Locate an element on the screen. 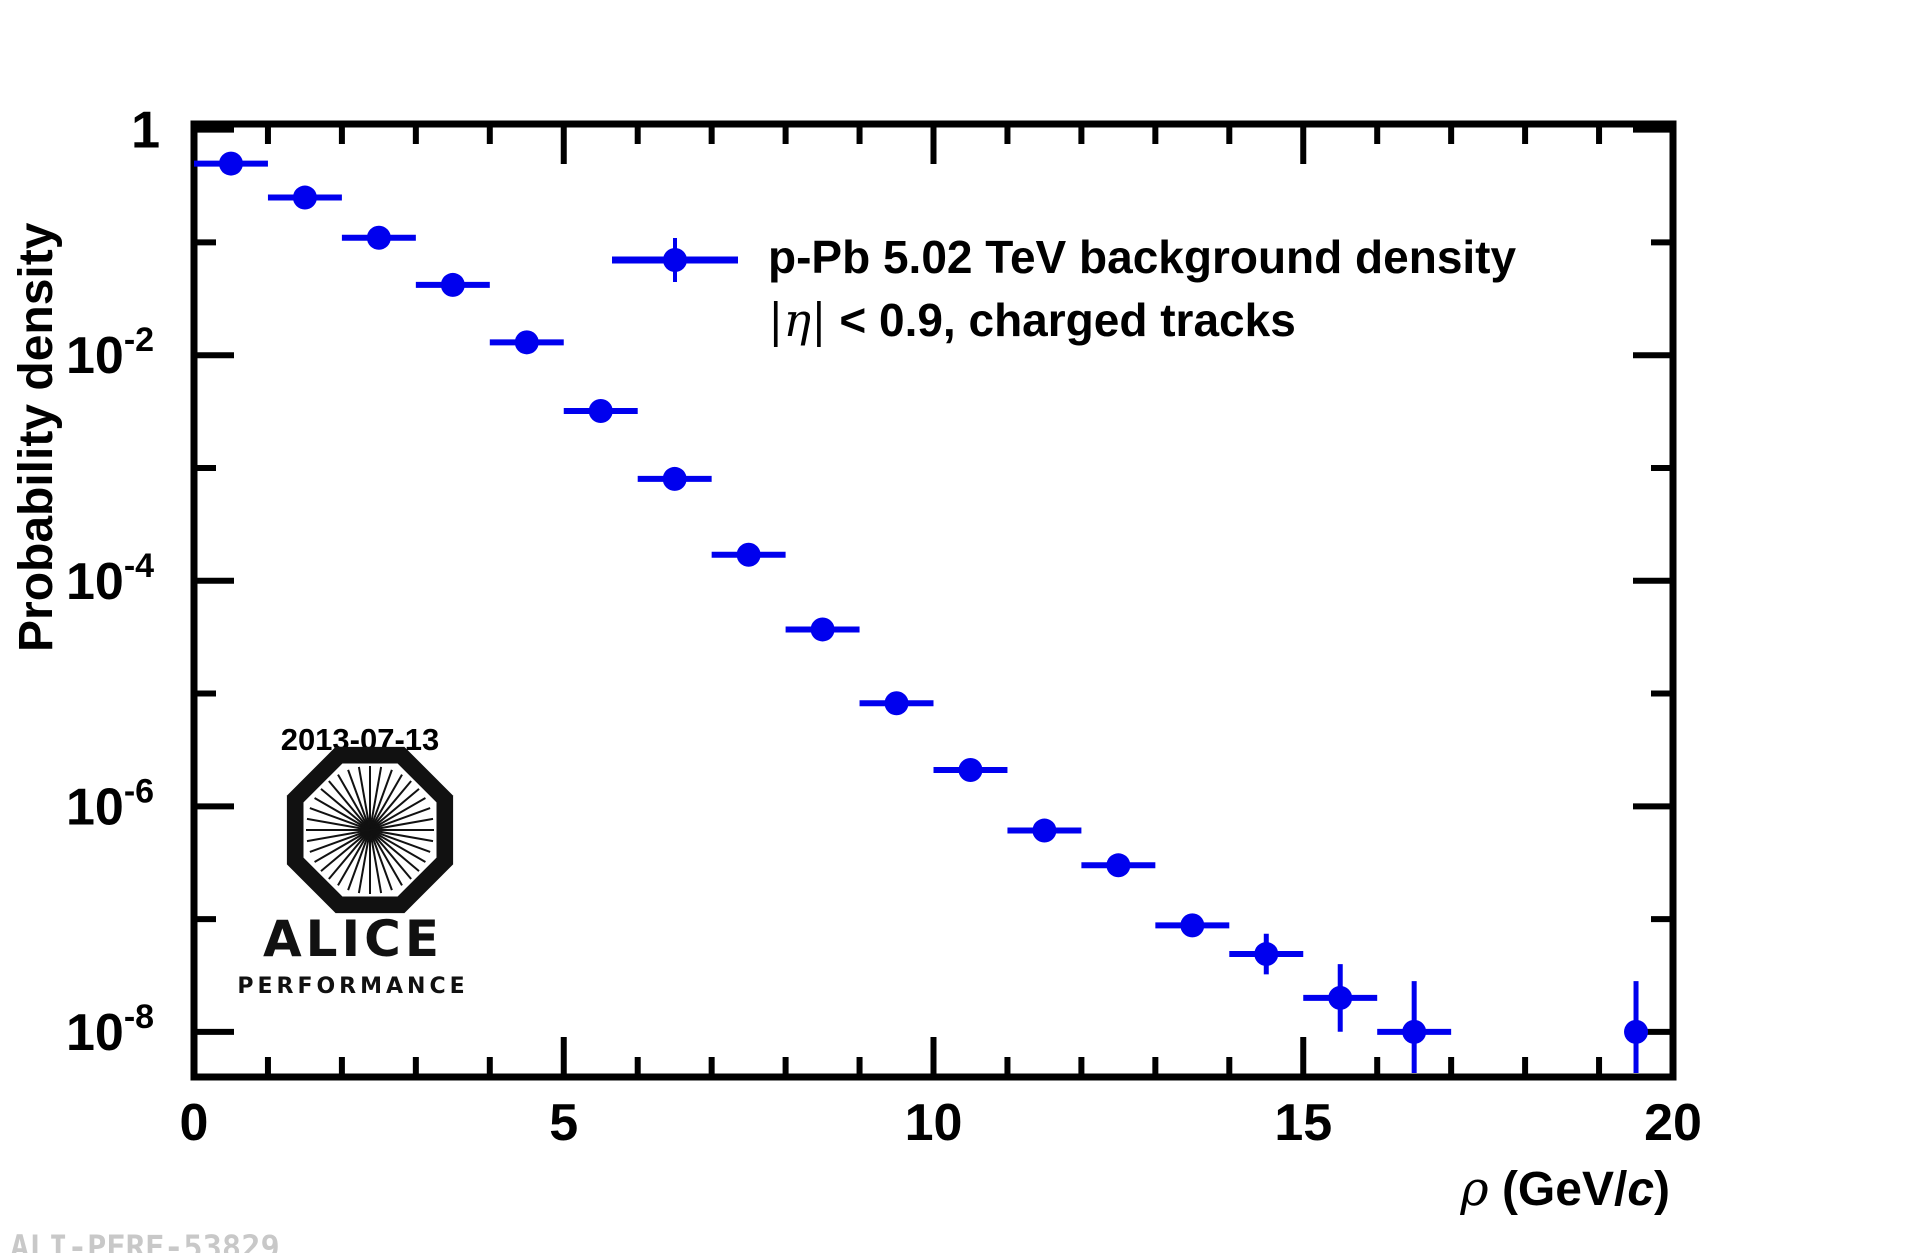 The width and height of the screenshot is (1920, 1253). emblem-ray is located at coordinates (370, 830).